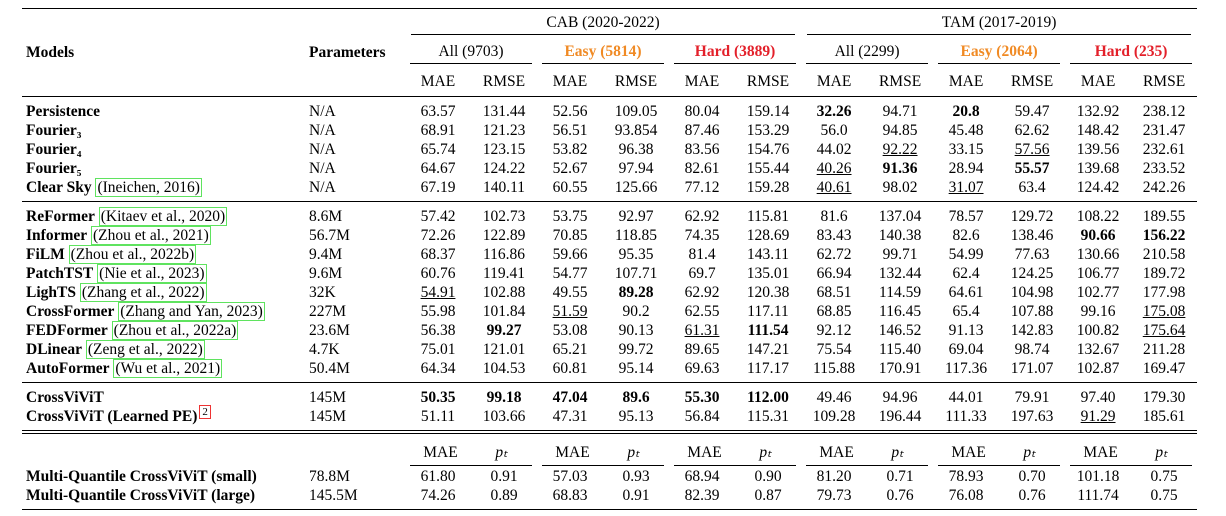  Describe the element at coordinates (768, 330) in the screenshot. I see `value-cell: 111.54` at that location.